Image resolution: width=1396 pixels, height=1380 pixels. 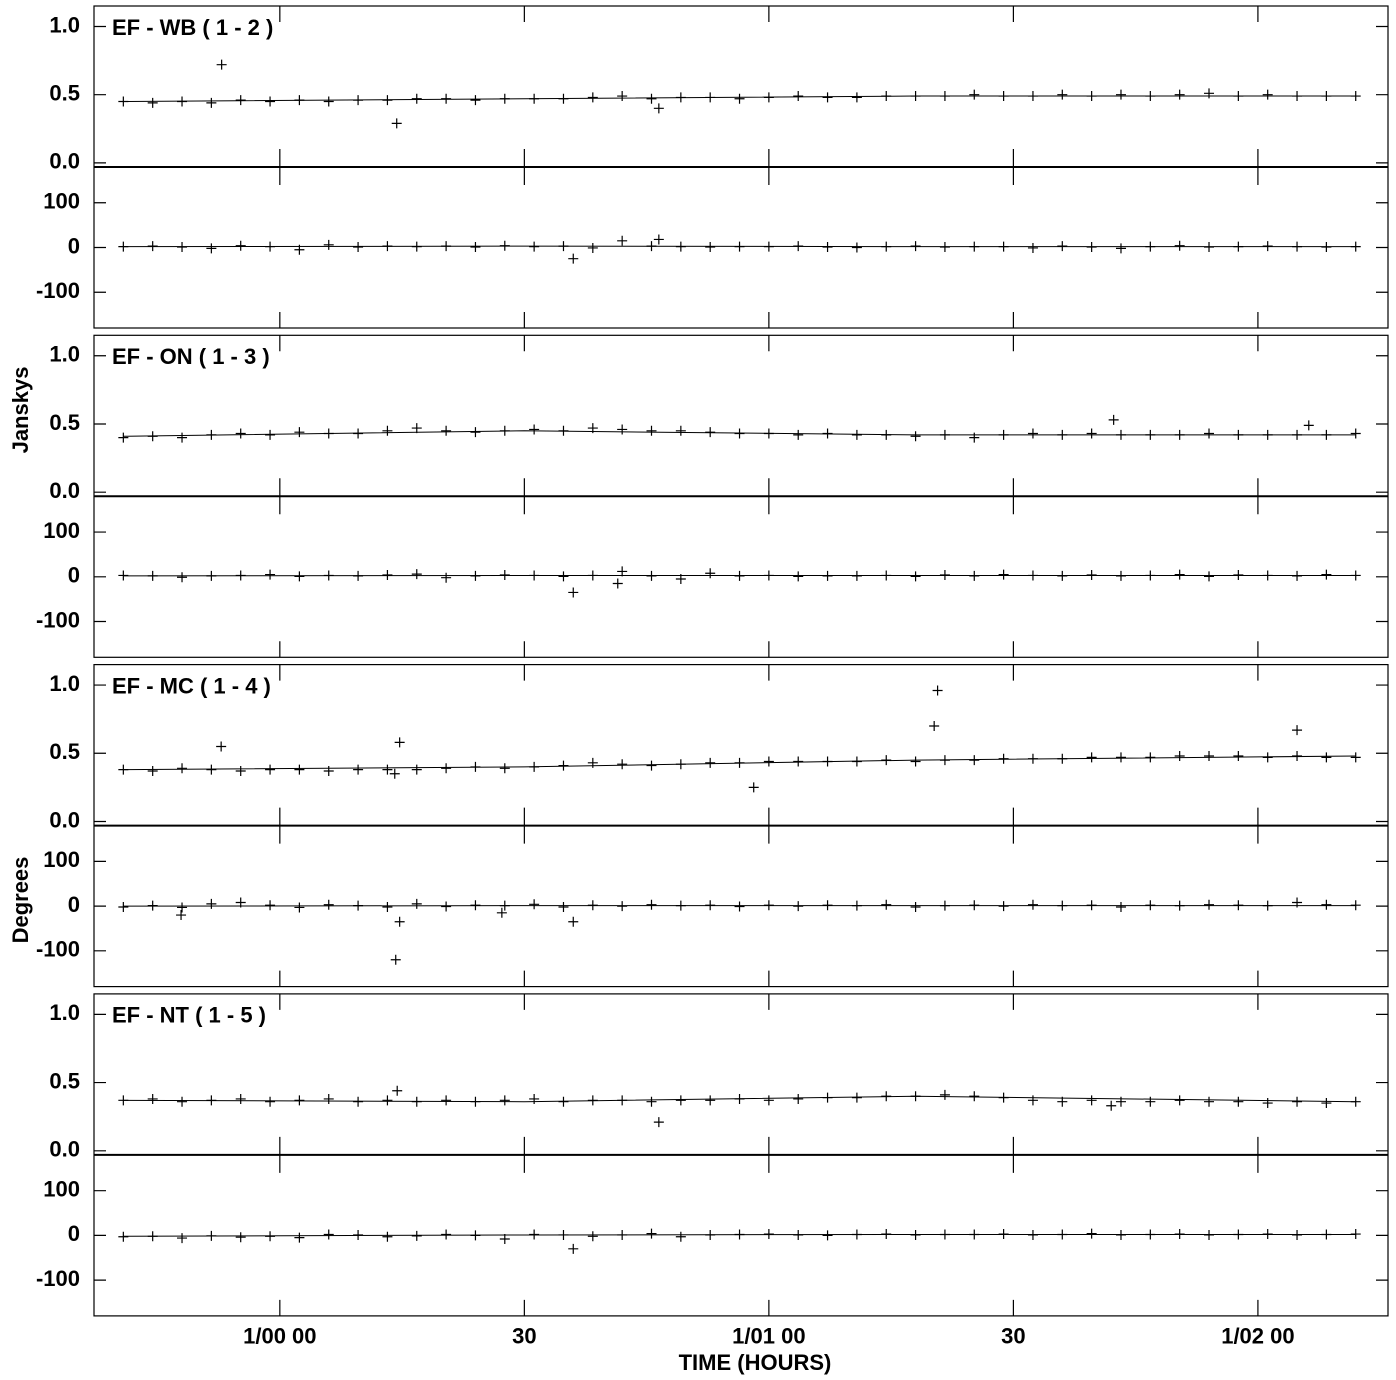 What do you see at coordinates (1013, 1336) in the screenshot?
I see `x-tick-label: 30` at bounding box center [1013, 1336].